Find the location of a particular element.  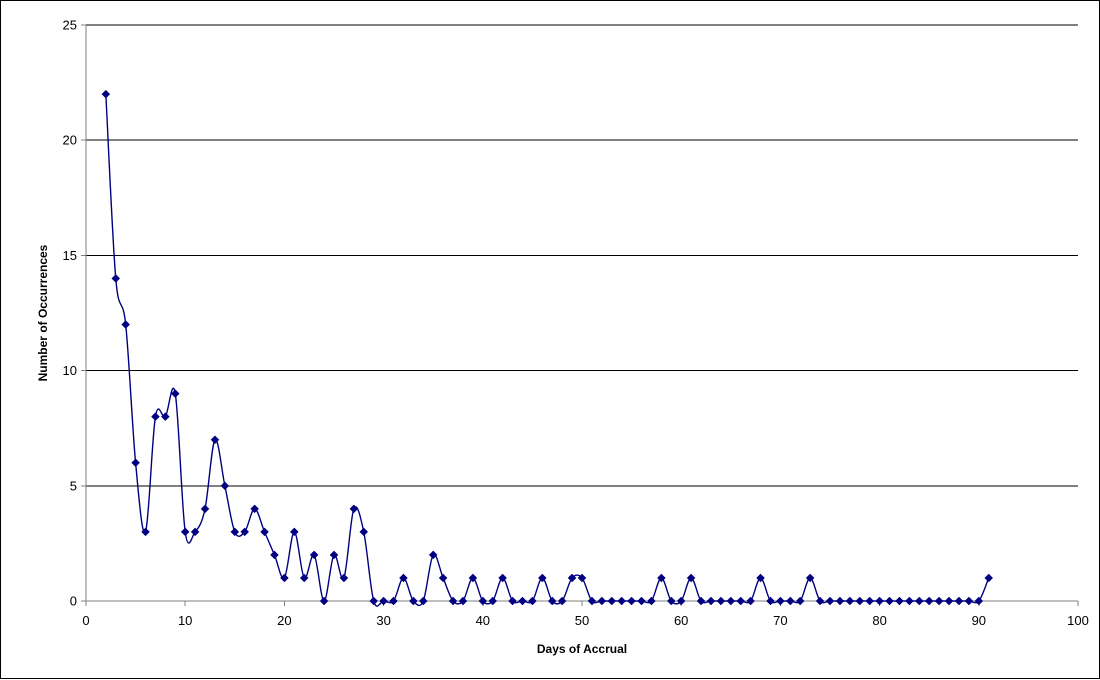

x-tick-label: 100 is located at coordinates (1078, 620).